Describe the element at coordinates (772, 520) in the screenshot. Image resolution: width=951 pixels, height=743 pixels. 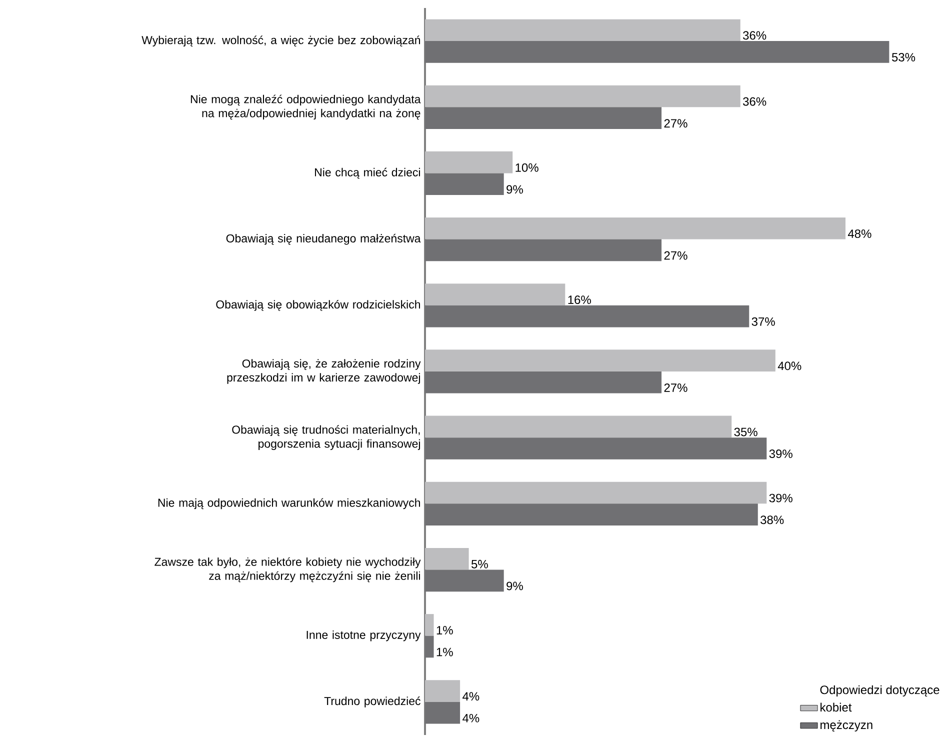
I see `data-label: 38%` at that location.